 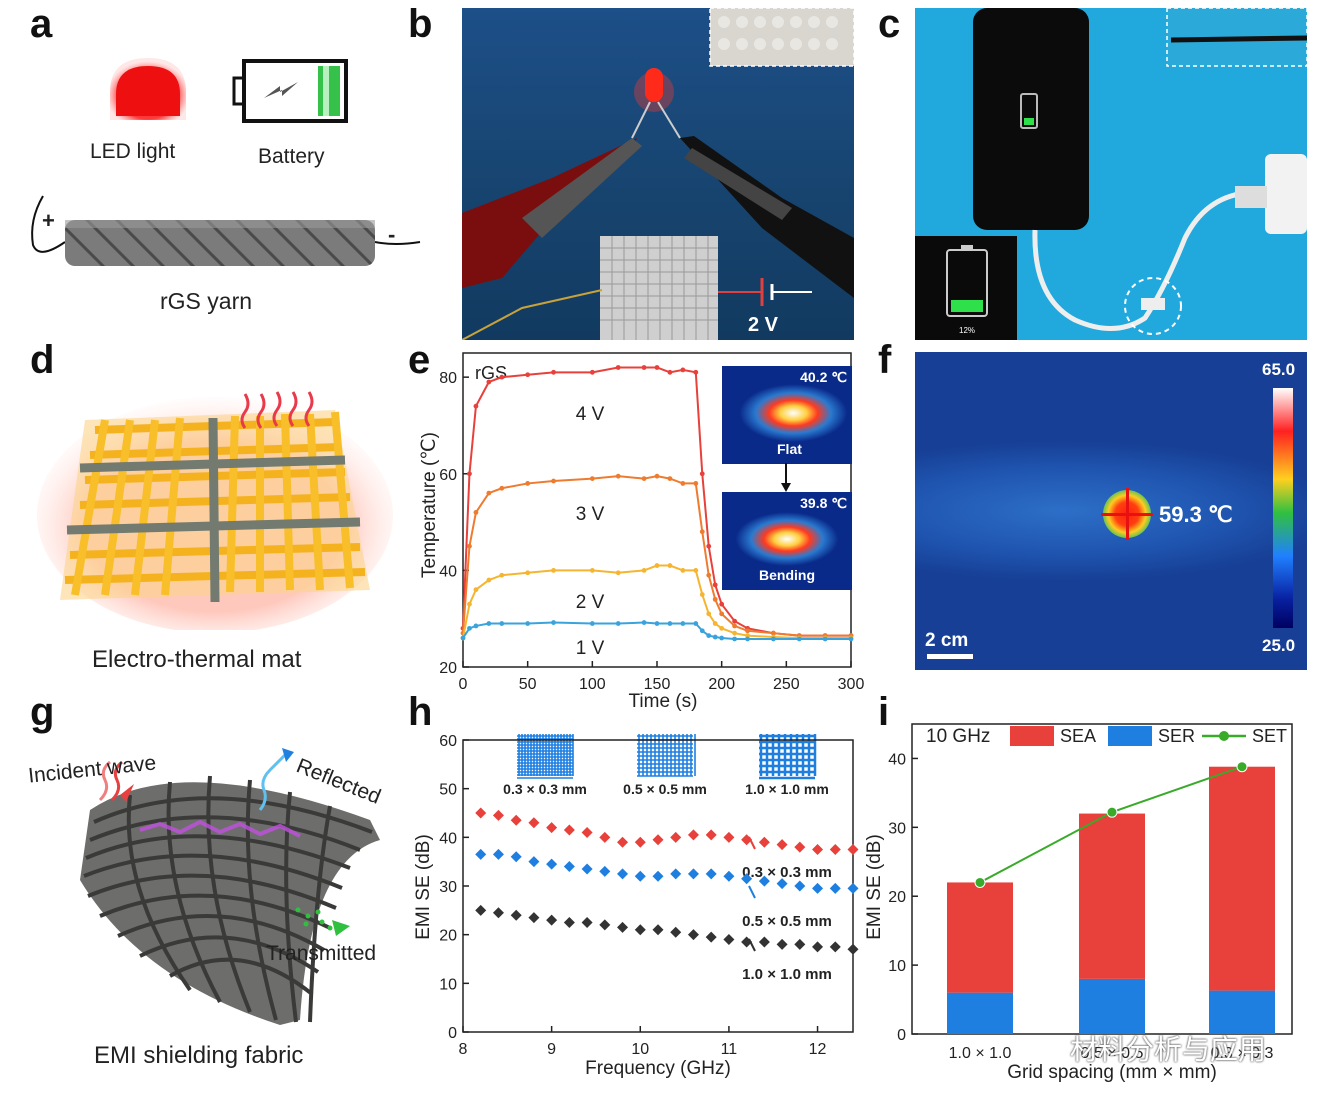 What do you see at coordinates (545, 789) in the screenshot?
I see `grid-legend-label: 0.3 × 0.3 mm` at bounding box center [545, 789].